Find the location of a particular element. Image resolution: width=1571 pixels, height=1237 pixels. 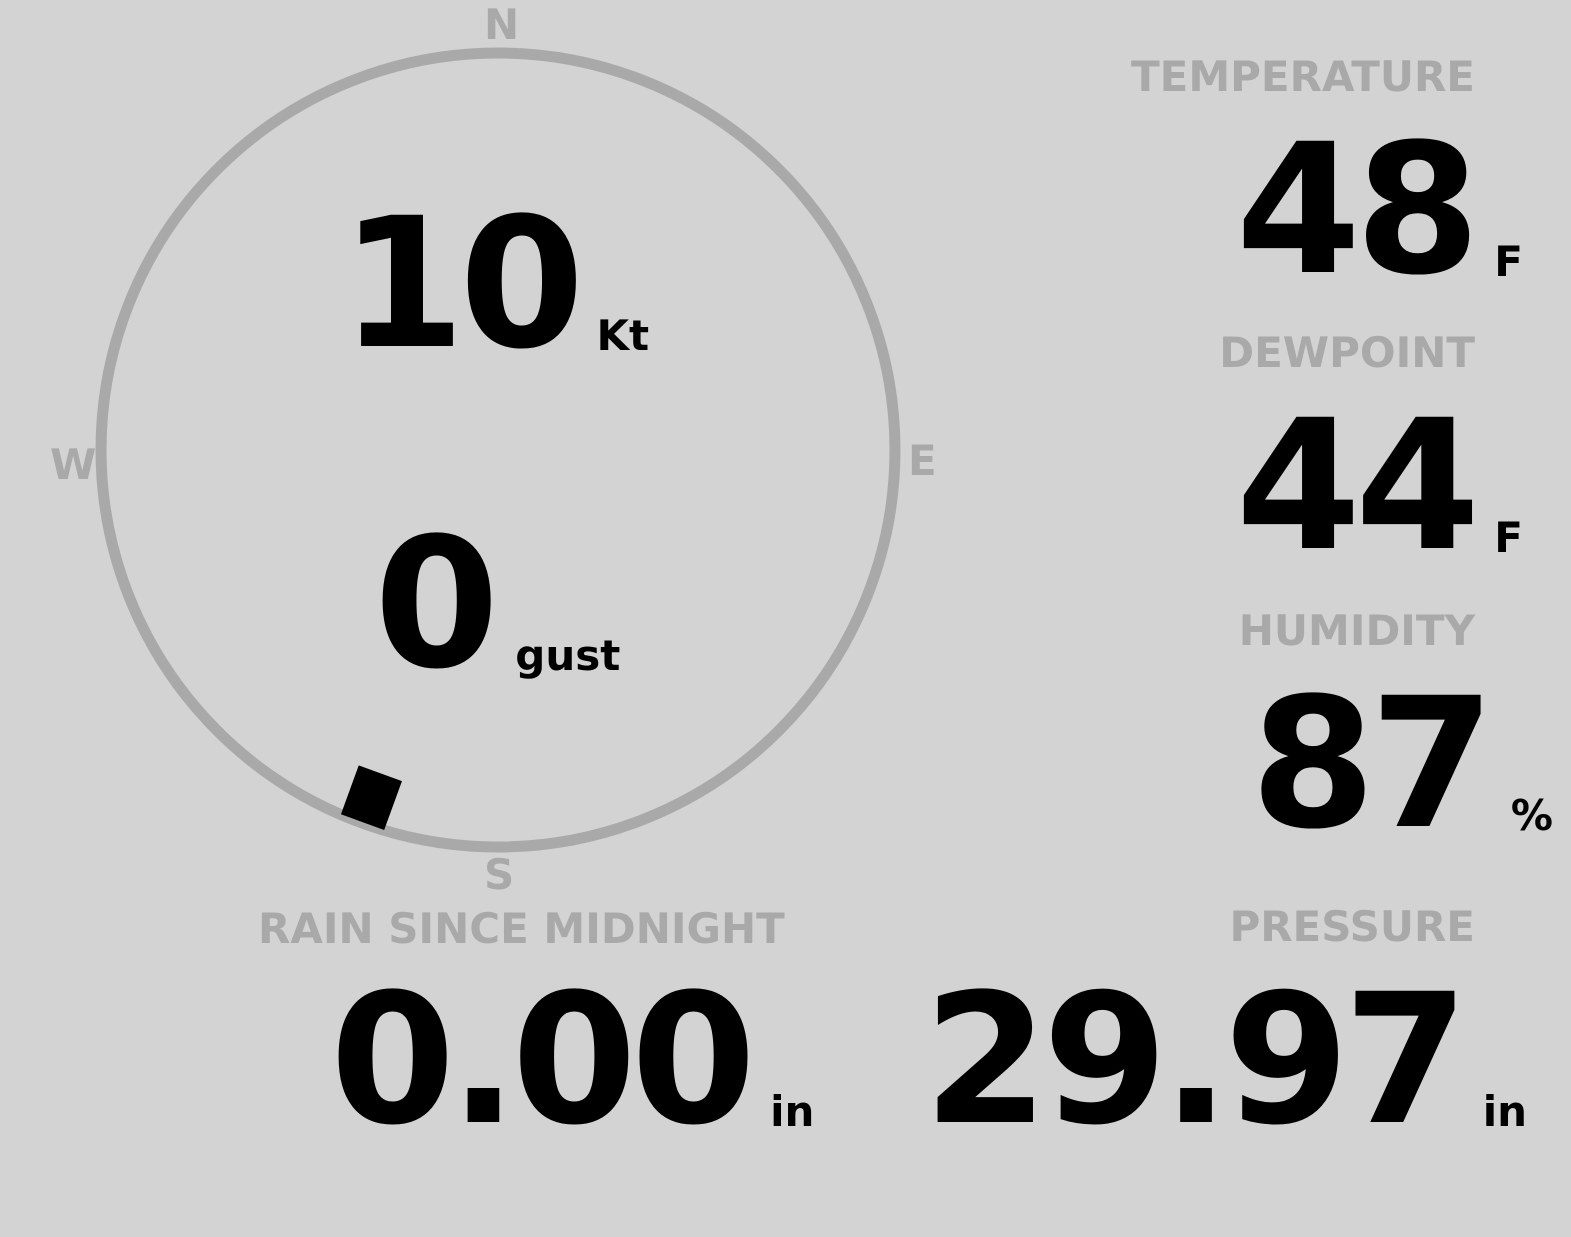

pressure-unit: in is located at coordinates (1504, 1112).